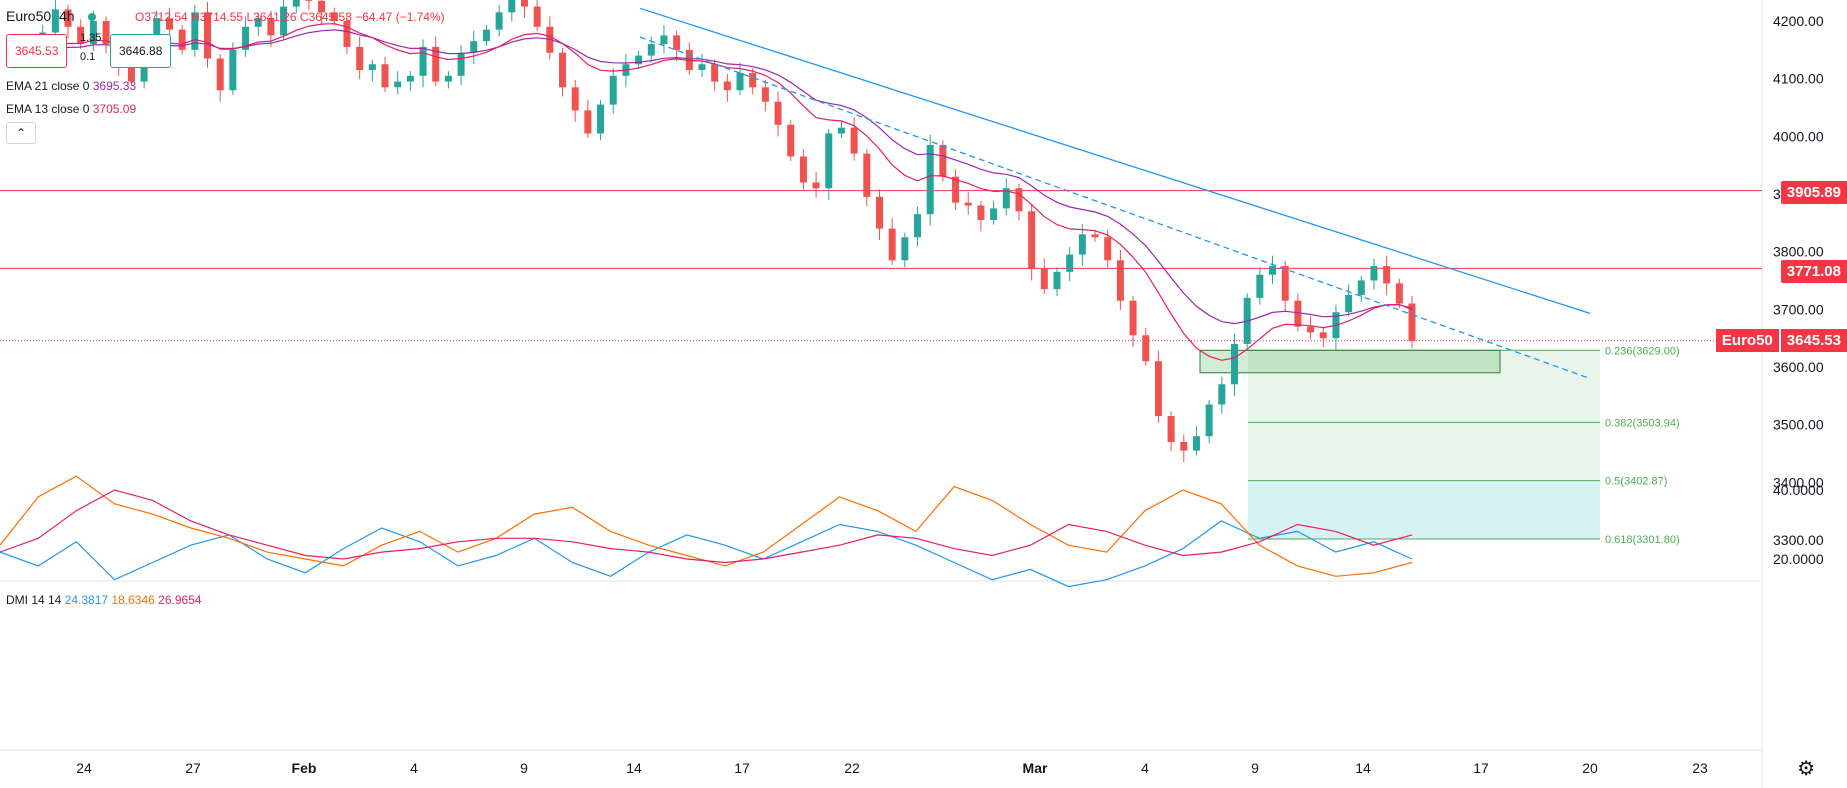 This screenshot has height=788, width=1847. I want to click on change-value: −64.47 (−1.74%), so click(400, 17).